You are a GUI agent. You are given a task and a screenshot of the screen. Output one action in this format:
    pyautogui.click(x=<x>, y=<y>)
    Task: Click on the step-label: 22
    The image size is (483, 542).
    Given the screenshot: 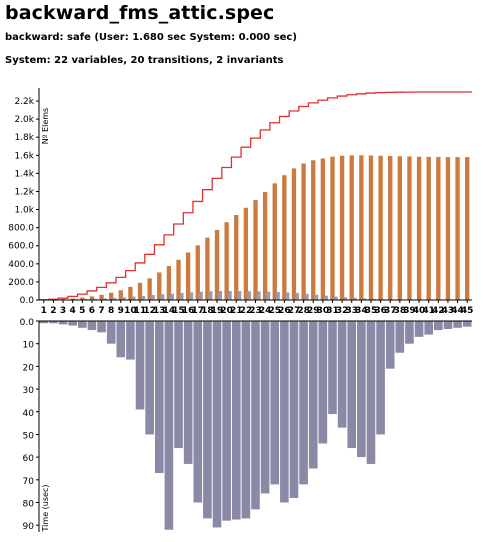 What is the action you would take?
    pyautogui.click(x=246, y=311)
    